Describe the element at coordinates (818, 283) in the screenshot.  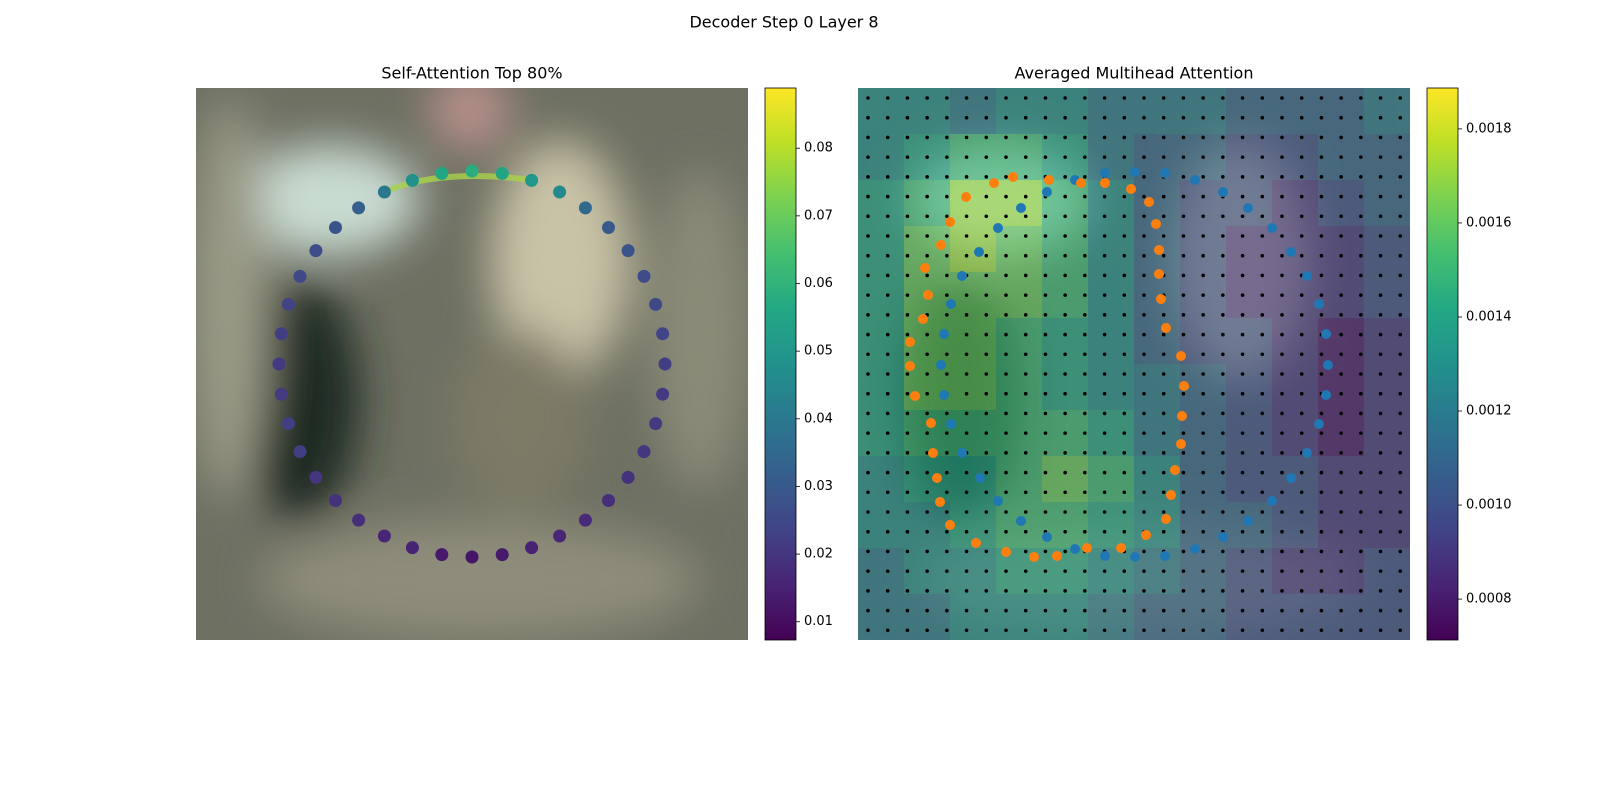
I see `colorbar-tick-label: 0.06` at that location.